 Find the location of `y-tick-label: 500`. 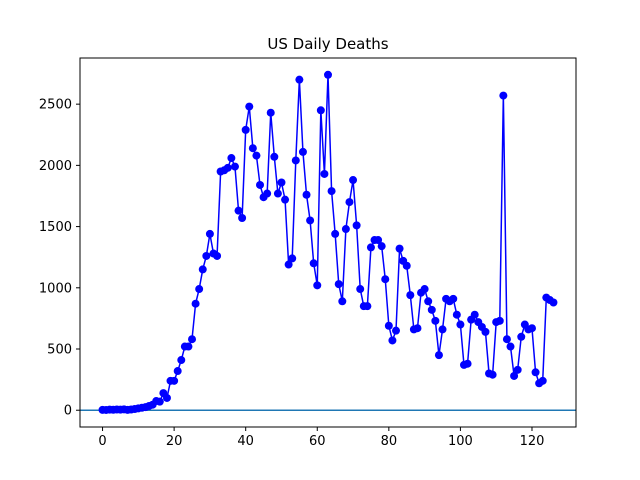

y-tick-label: 500 is located at coordinates (59, 350).